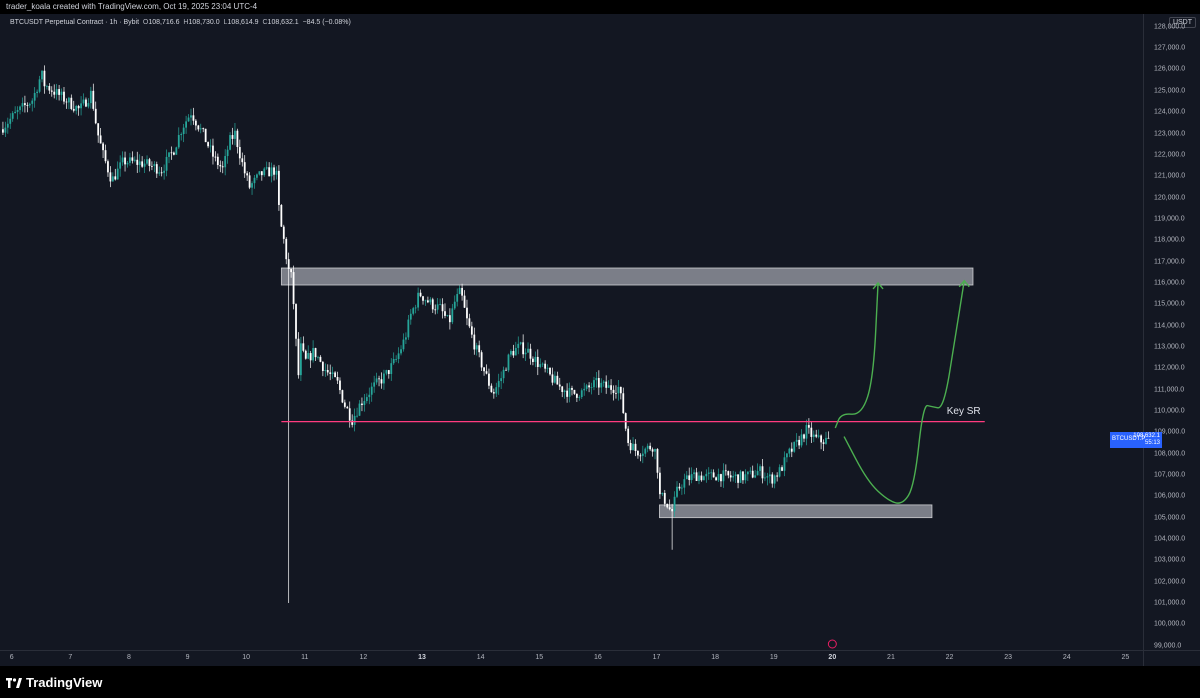 The width and height of the screenshot is (1200, 698). I want to click on time-tick: 12, so click(363, 657).